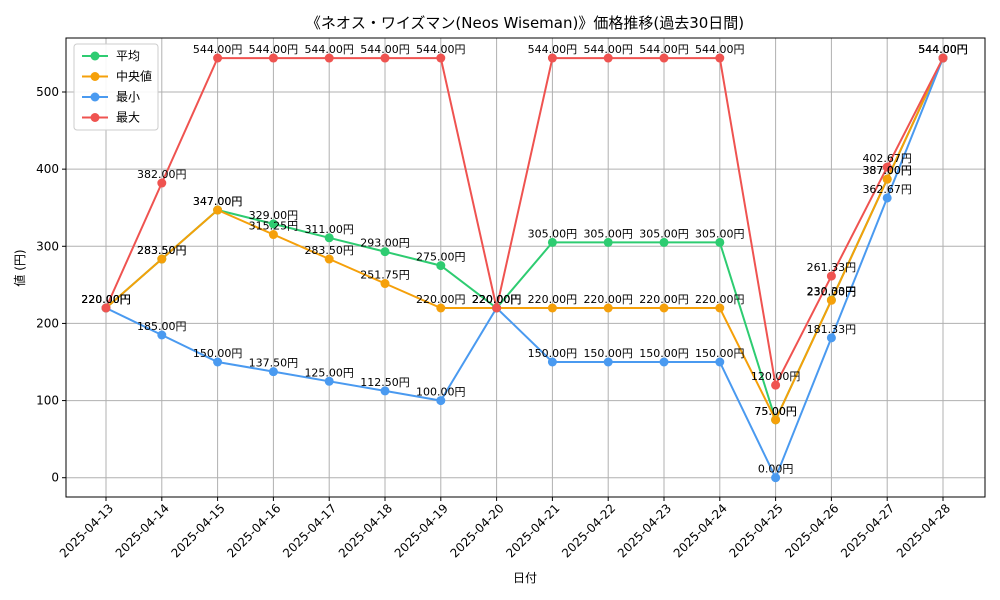  I want to click on legend-label: 中央値, so click(134, 76).